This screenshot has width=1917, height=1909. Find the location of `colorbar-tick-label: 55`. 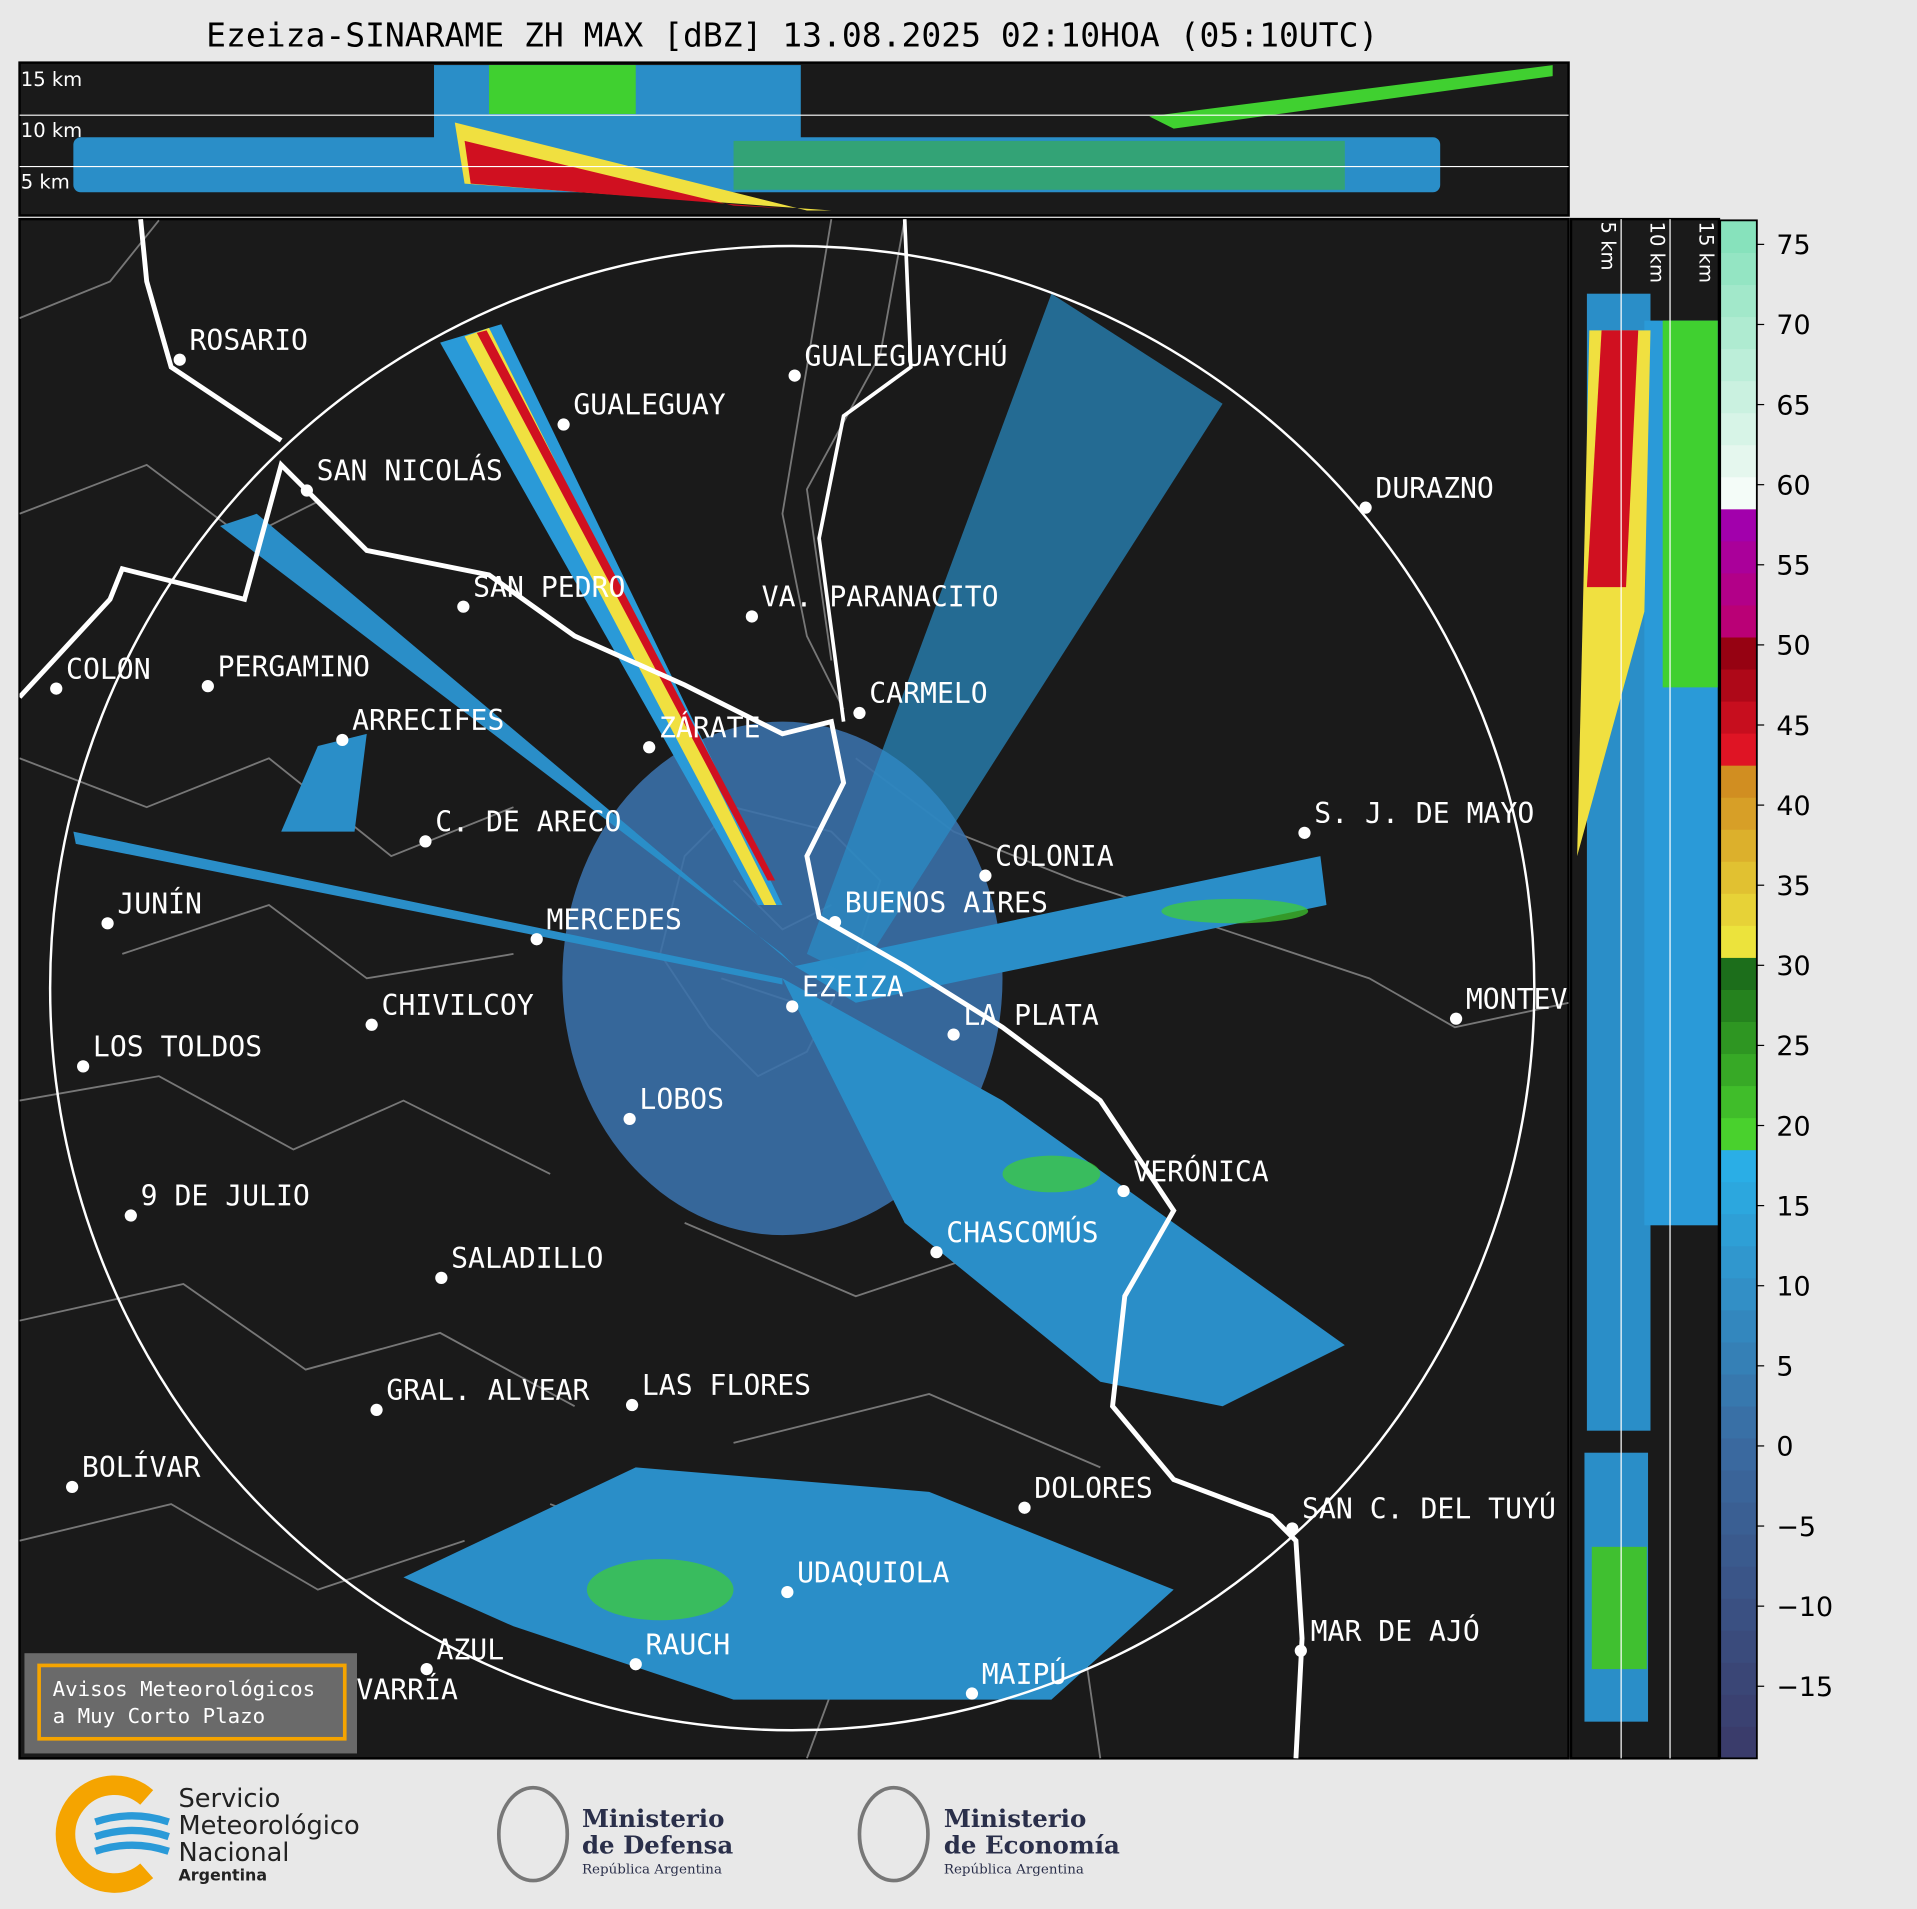

colorbar-tick-label: 55 is located at coordinates (1793, 566).